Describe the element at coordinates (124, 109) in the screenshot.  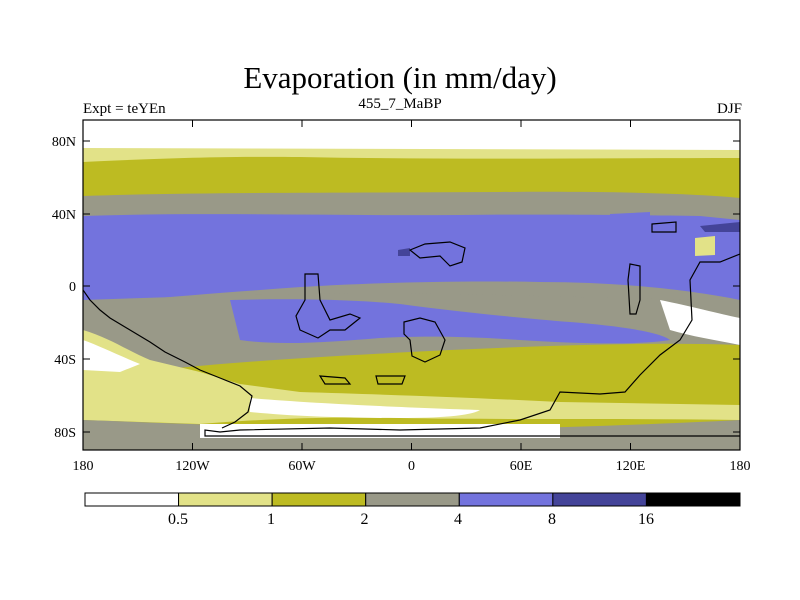
I see `experiment-label: Expt = teYEn` at that location.